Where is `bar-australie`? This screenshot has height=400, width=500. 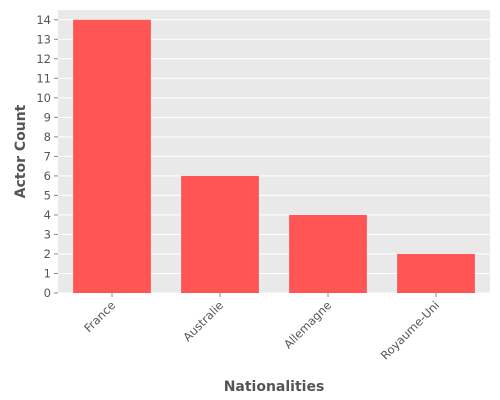
bar-australie is located at coordinates (220, 234).